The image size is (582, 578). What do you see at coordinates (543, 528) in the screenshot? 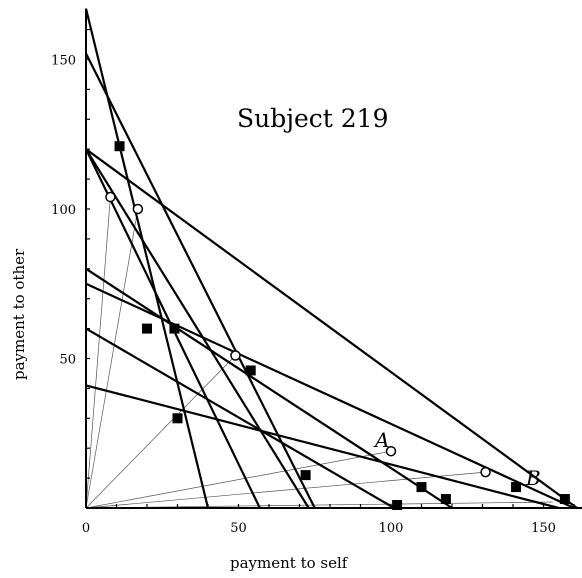
I see `x-tick-label: 150` at bounding box center [543, 528].